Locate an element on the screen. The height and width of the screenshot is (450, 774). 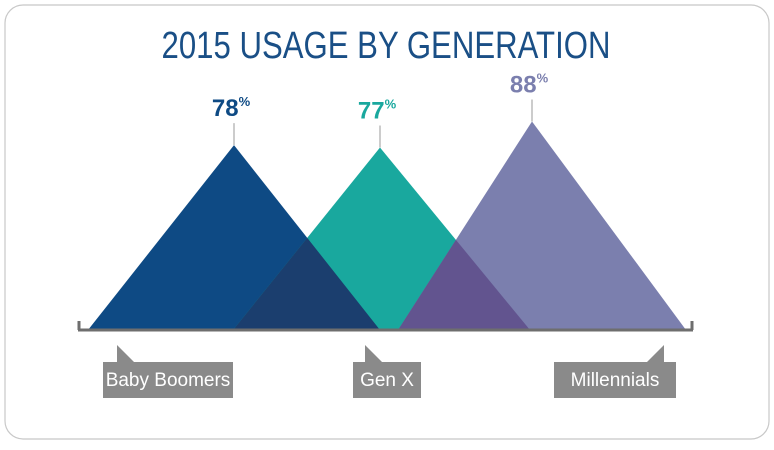
chart-title: 2015 USAGE BY GENERATION is located at coordinates (386, 46).